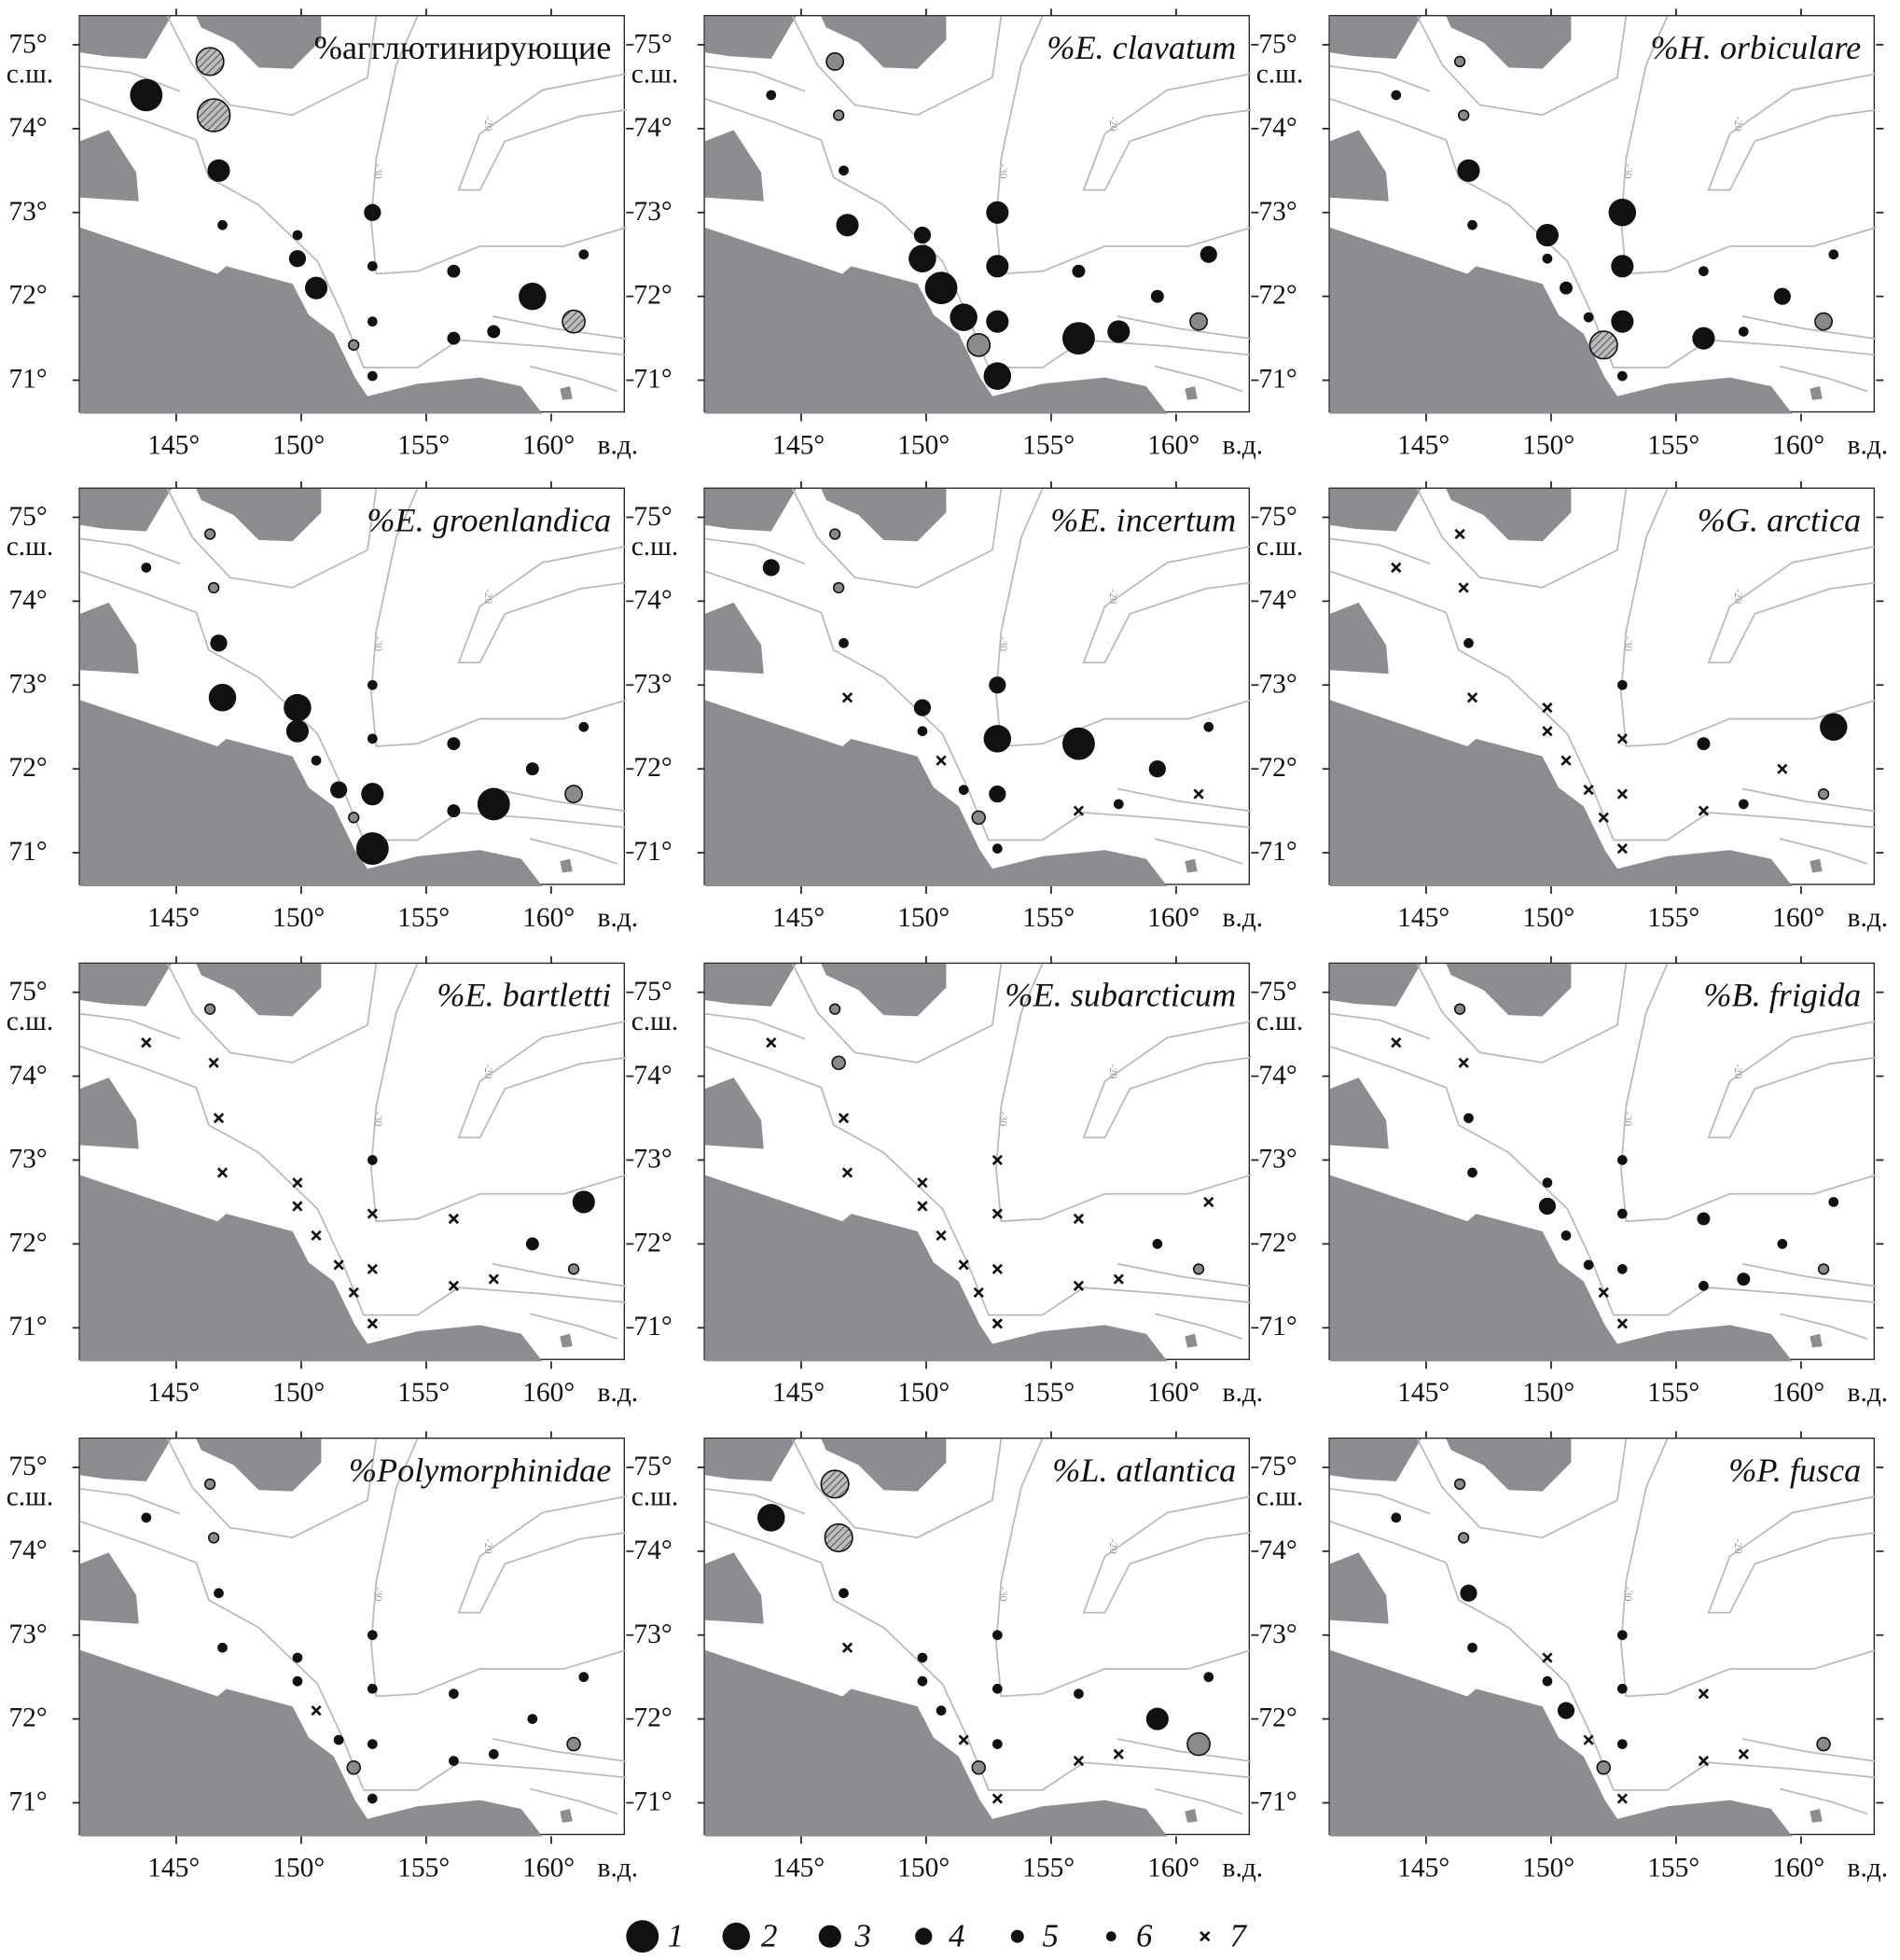  I want to click on legend-label: 1, so click(675, 1936).